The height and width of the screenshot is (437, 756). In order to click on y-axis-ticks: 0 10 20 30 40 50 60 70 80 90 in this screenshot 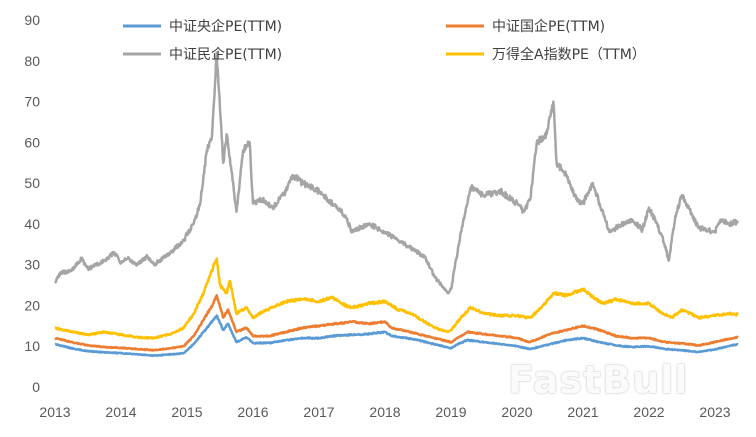, I will do `click(32, 203)`.